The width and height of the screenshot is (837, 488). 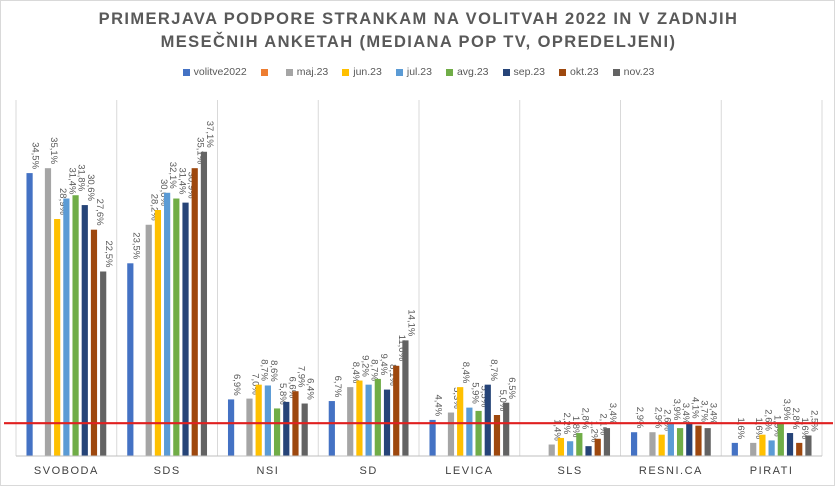 What do you see at coordinates (786, 410) in the screenshot?
I see `data-label: 3,9%` at bounding box center [786, 410].